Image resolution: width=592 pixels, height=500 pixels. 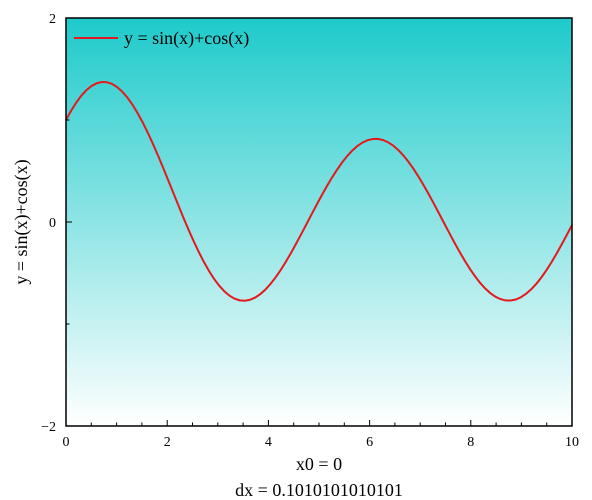 What do you see at coordinates (321, 435) in the screenshot?
I see `x-axis-ticks: 0 2 4 6 8 10` at bounding box center [321, 435].